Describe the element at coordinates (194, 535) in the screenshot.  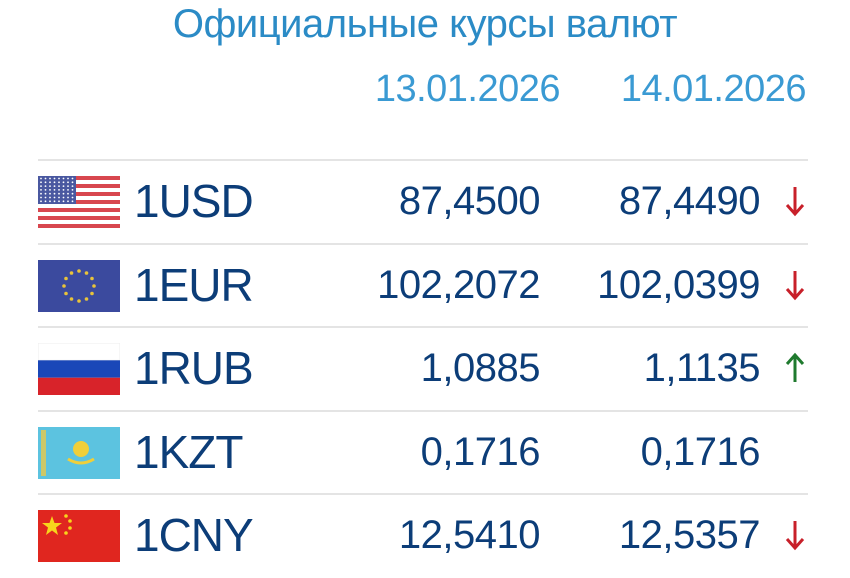
I see `currency-code: 1CNY` at that location.